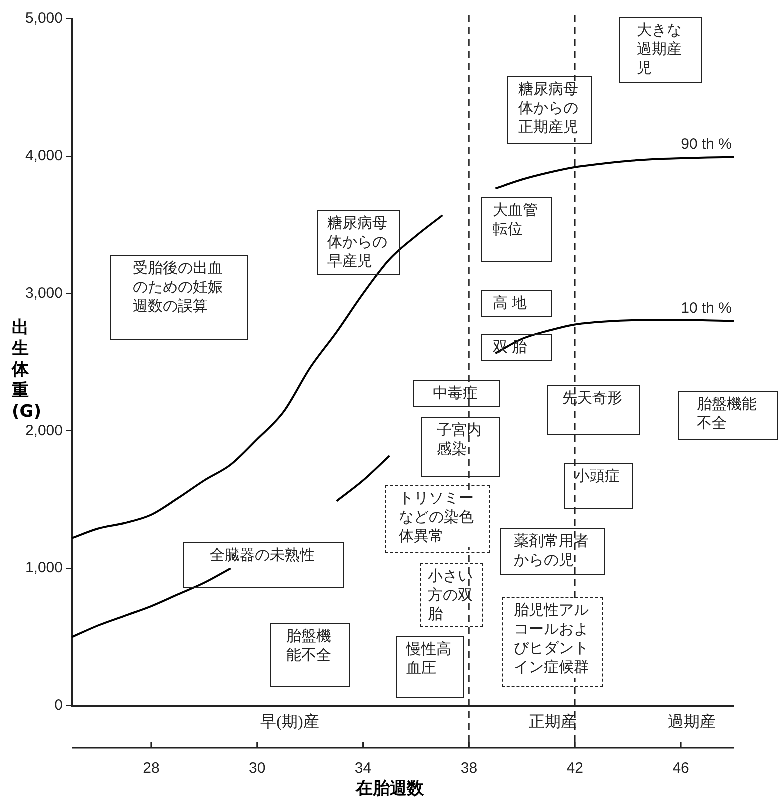 The width and height of the screenshot is (780, 800). What do you see at coordinates (44, 156) in the screenshot?
I see `y-tick-label: 4,000` at bounding box center [44, 156].